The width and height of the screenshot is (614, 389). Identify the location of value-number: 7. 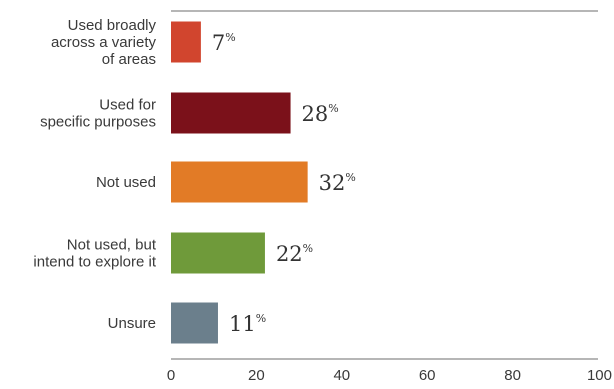
(218, 43).